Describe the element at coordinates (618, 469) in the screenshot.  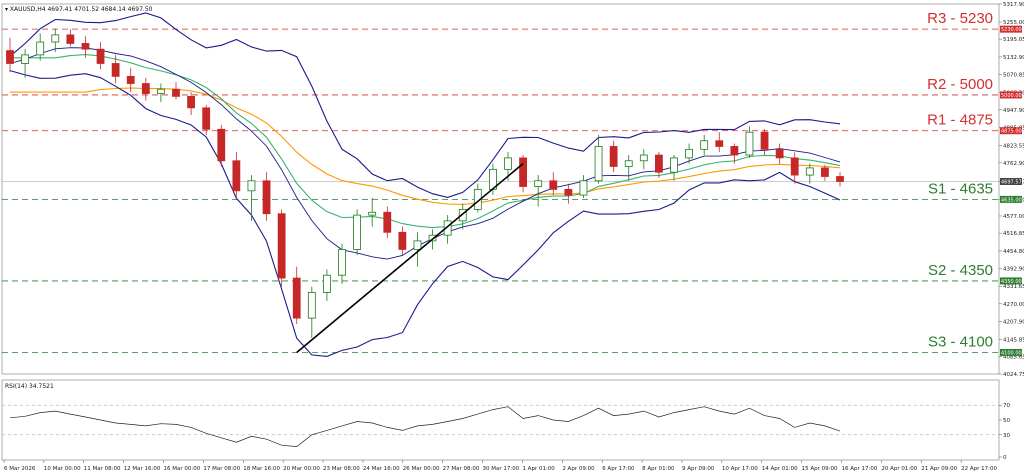
I see `time-tick-label: 6 Apr 17:00` at that location.